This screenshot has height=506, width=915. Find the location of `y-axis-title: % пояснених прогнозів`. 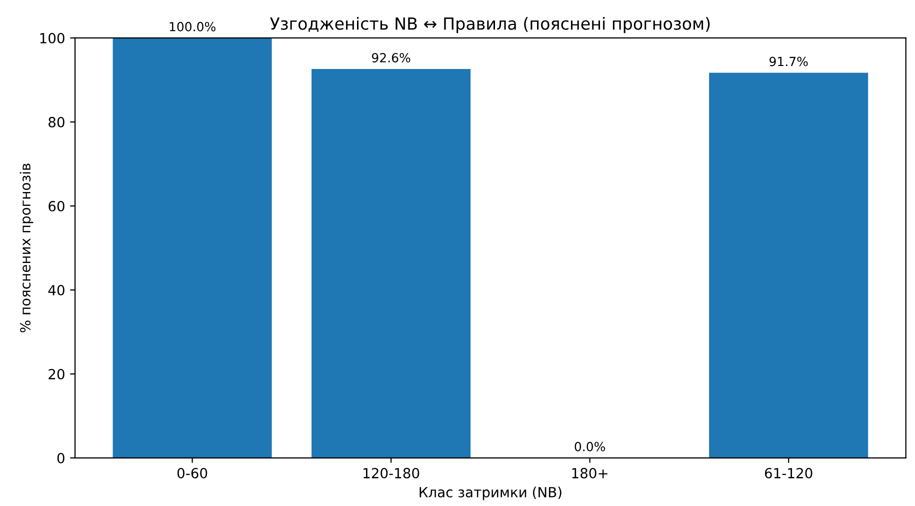

y-axis-title: % пояснених прогнозів is located at coordinates (27, 248).